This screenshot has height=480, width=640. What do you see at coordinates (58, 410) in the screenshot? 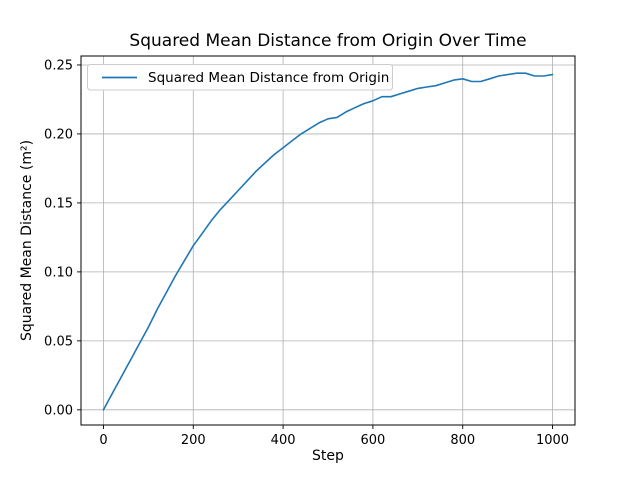
I see `y-tick-label: 0.00` at bounding box center [58, 410].